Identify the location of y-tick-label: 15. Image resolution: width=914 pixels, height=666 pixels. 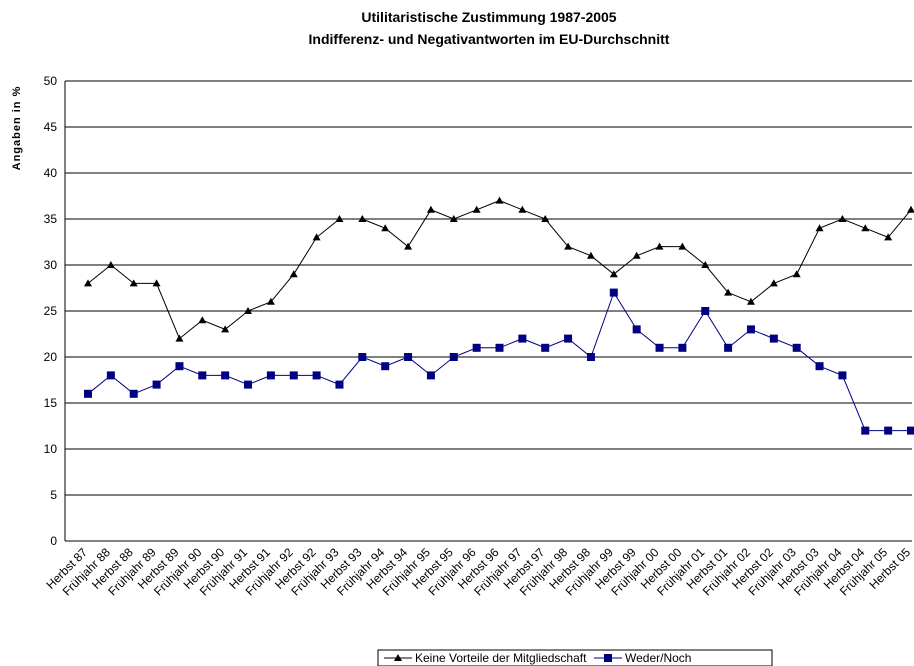
(51, 403).